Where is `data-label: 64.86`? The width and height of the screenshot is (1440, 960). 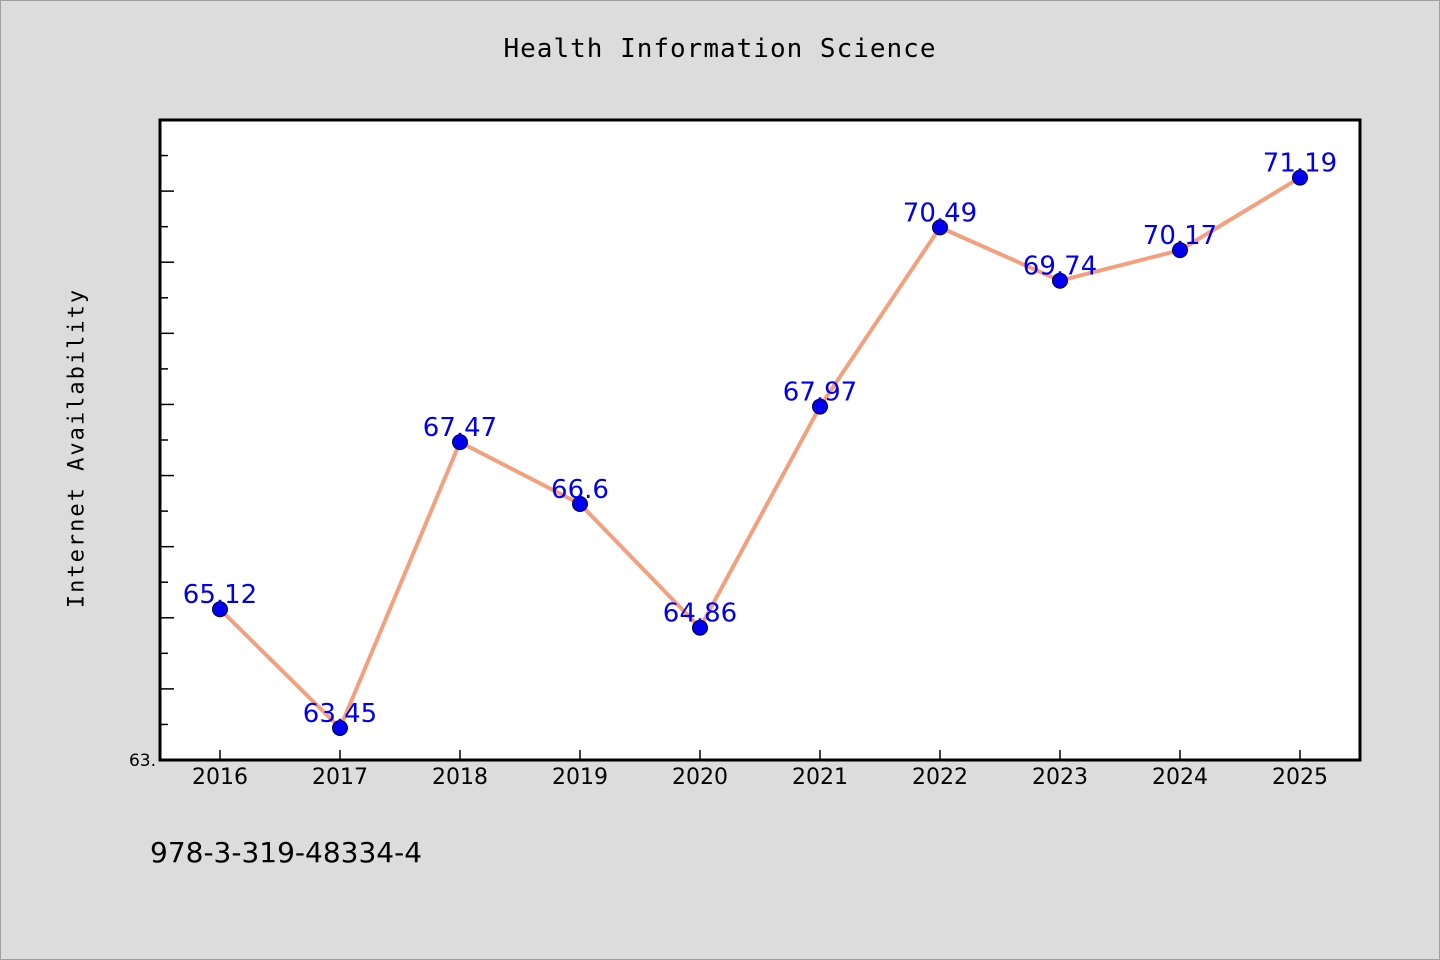 data-label: 64.86 is located at coordinates (700, 614).